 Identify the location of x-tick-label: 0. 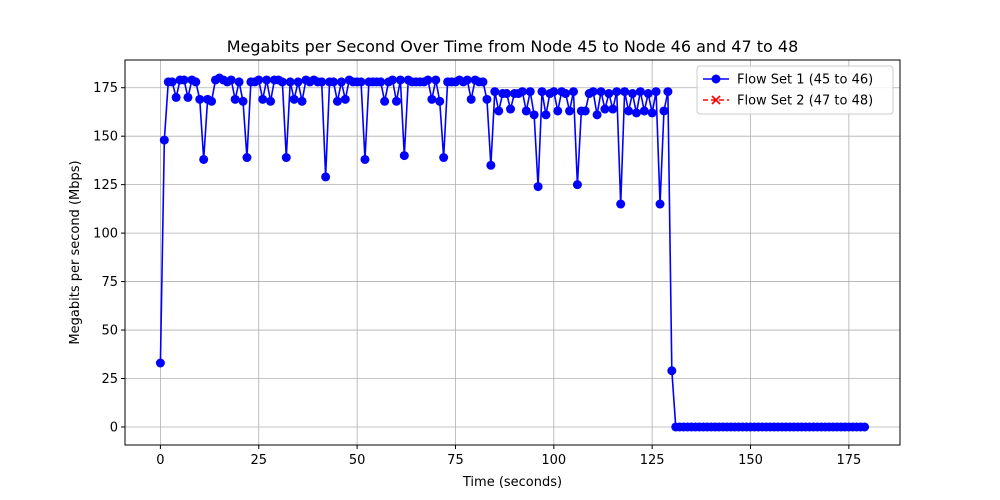
(160, 460).